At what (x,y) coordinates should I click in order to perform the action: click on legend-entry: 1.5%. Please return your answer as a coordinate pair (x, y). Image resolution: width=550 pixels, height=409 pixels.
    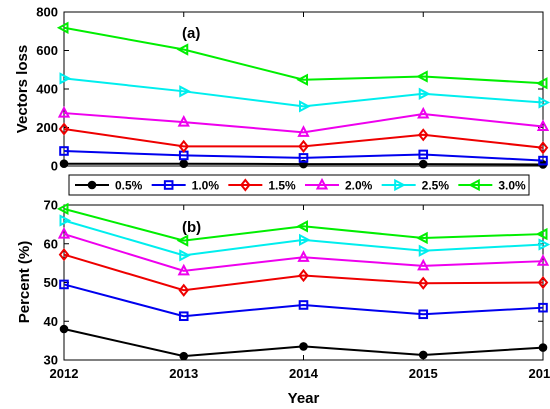
    Looking at the image, I should click on (262, 185).